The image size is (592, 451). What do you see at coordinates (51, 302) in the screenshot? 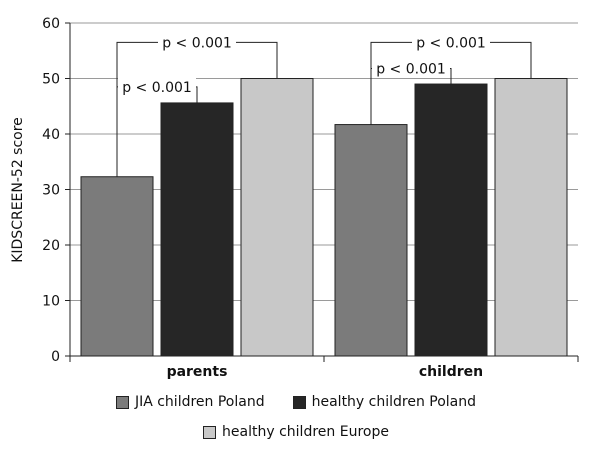
I see `y-tick-label: 10` at bounding box center [51, 302].